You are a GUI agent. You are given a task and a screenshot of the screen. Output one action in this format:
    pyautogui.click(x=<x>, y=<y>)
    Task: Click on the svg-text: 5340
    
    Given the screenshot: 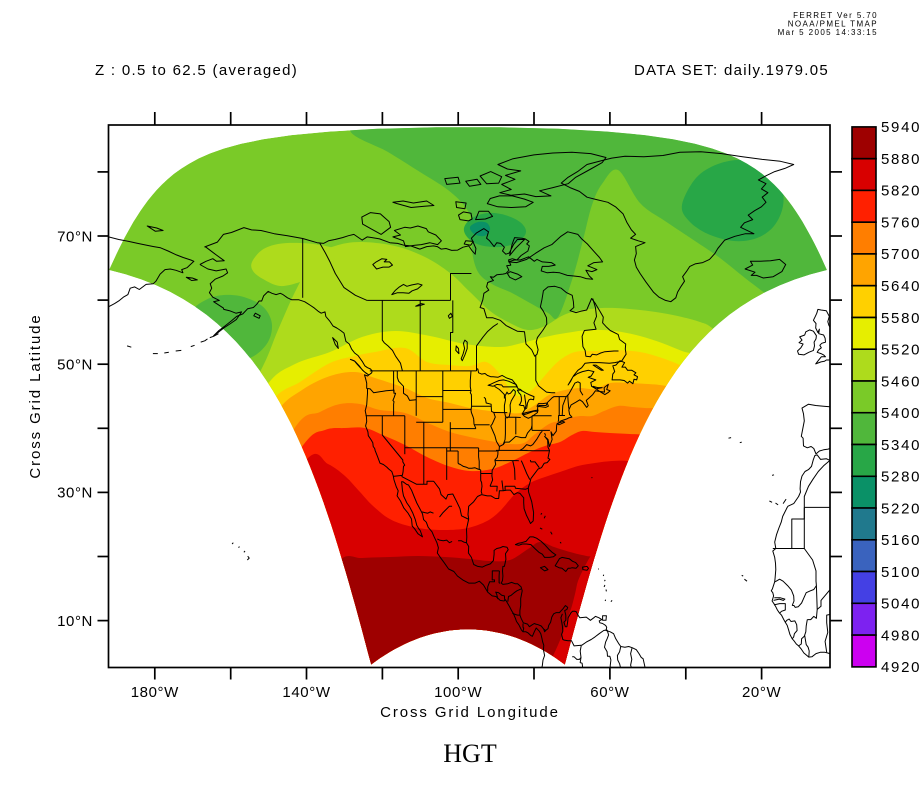 What is the action you would take?
    pyautogui.click(x=901, y=445)
    